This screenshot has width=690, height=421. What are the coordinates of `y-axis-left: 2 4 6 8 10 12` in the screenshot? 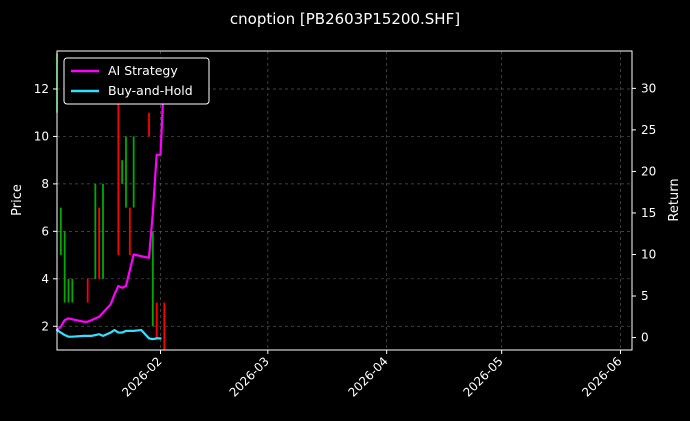 It's located at (45, 207).